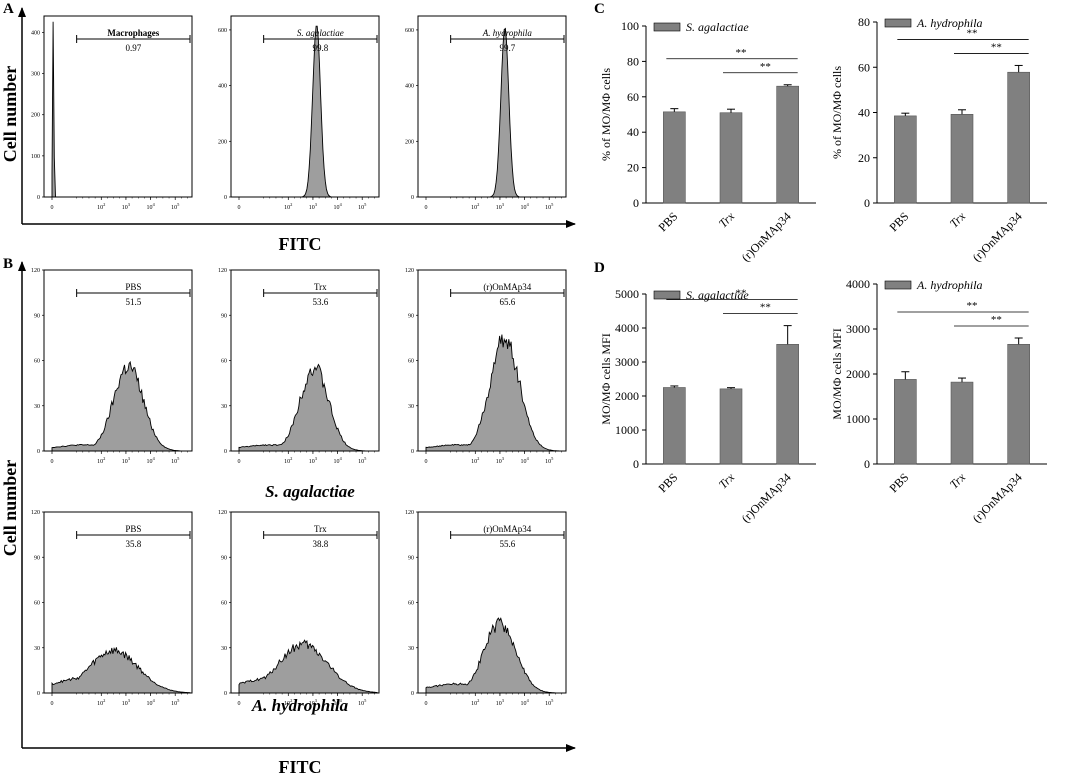 This screenshot has height=777, width=1068. I want to click on y-tick-label: 100, so click(35, 157).